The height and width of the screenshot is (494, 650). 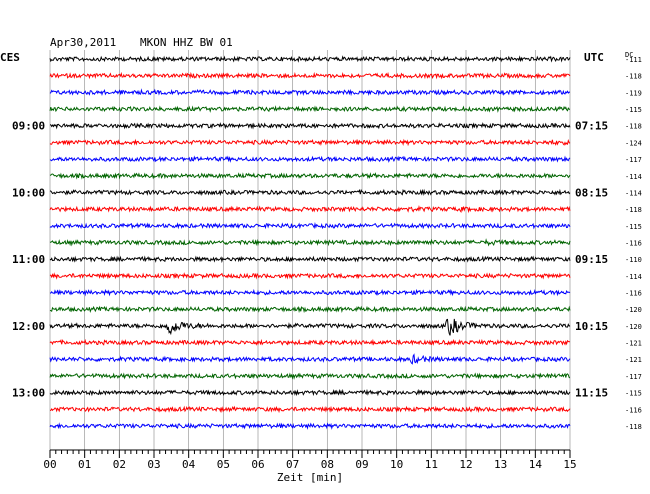 I want to click on left-time-label: 10:00, so click(x=28, y=192).